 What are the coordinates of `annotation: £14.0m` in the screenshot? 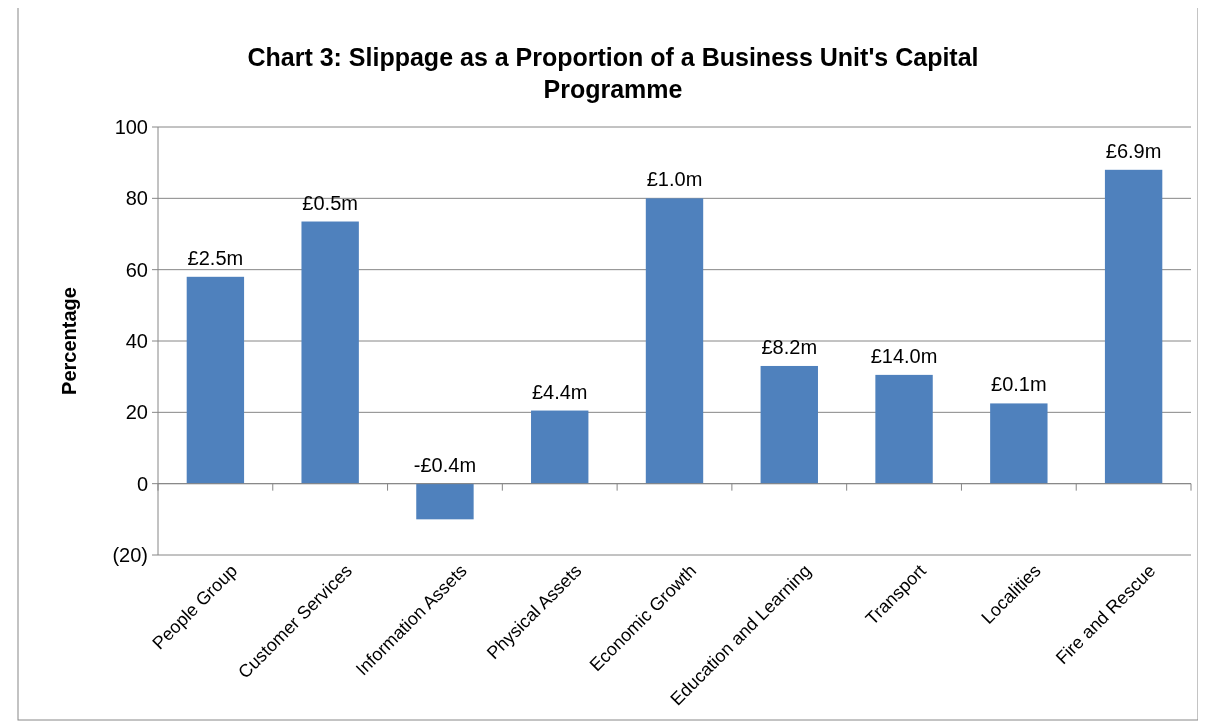 It's located at (904, 355).